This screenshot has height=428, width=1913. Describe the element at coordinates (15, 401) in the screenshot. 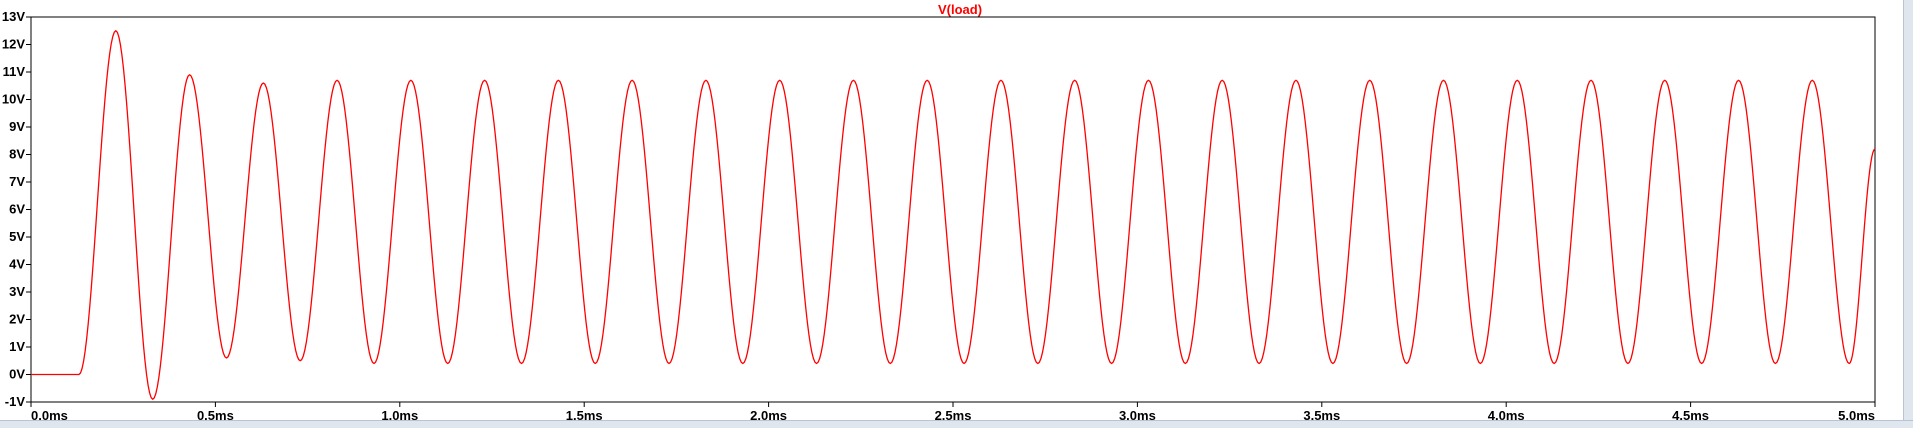

I see `y-tick-label: -1V` at that location.